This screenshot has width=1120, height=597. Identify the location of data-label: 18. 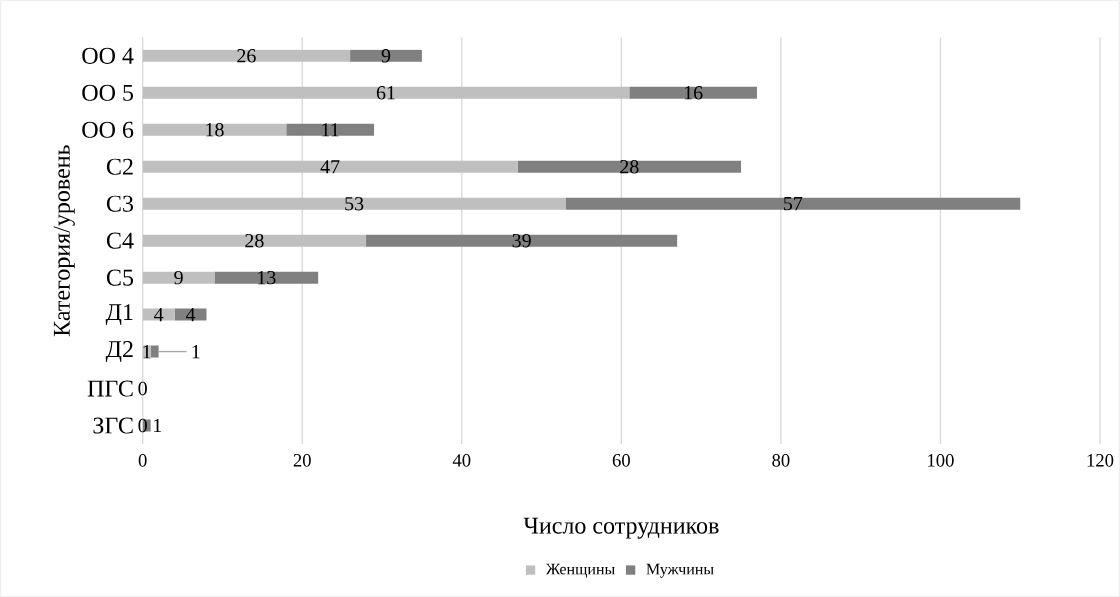
(215, 129).